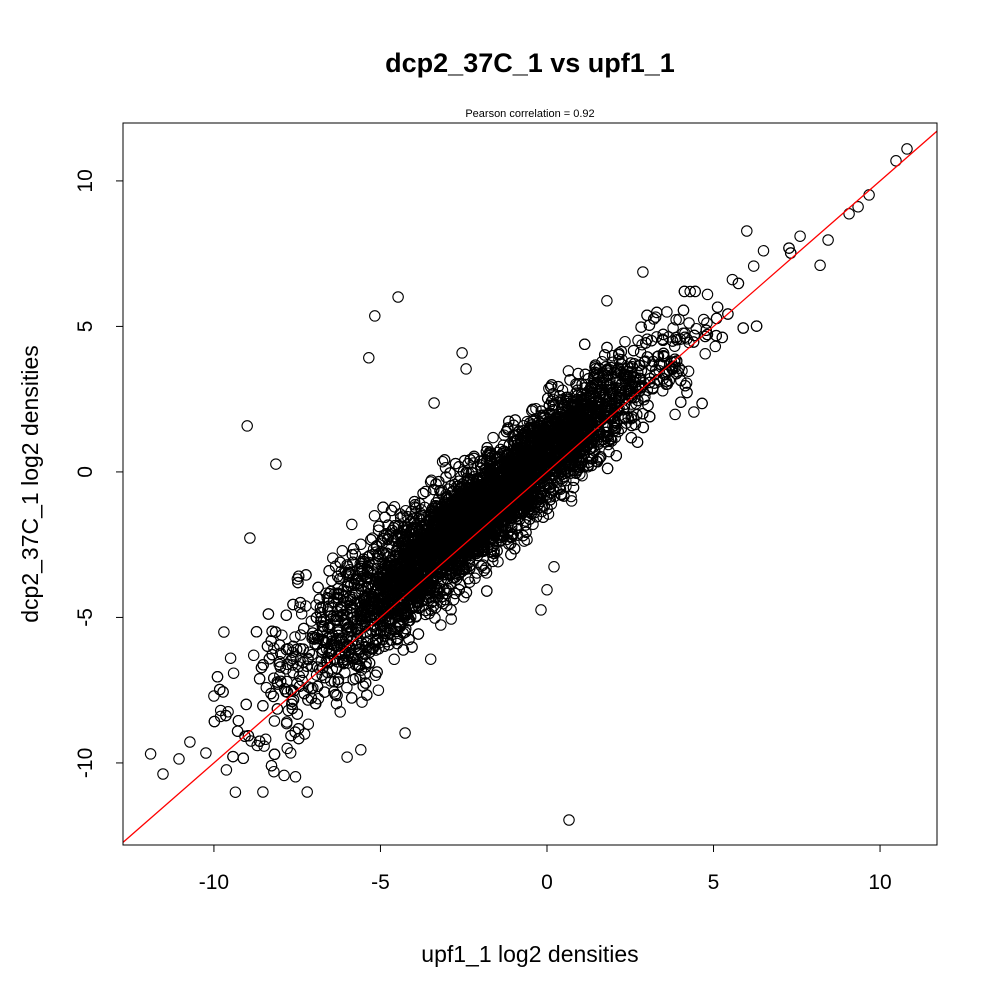 This screenshot has width=1000, height=1000. I want to click on chart-subtitle: Pearson correlation = 0.92, so click(529, 114).